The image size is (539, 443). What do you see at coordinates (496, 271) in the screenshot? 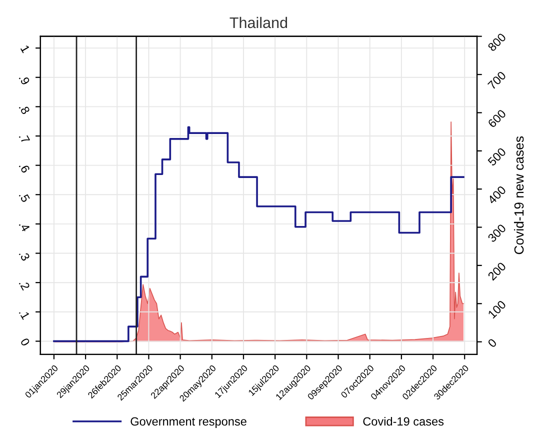
I see `y2-tick-label: 200` at bounding box center [496, 271].